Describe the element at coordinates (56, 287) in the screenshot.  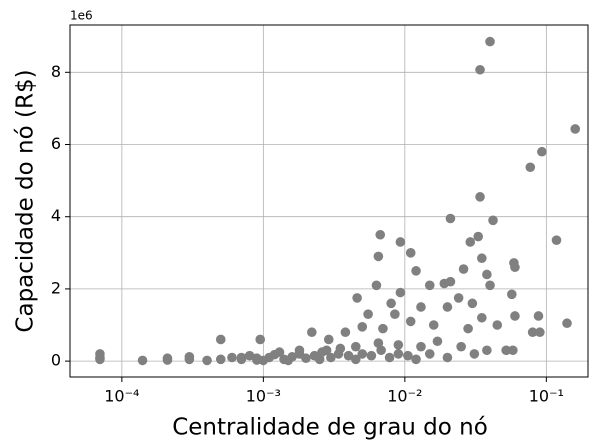
I see `y-tick-label: 2` at that location.